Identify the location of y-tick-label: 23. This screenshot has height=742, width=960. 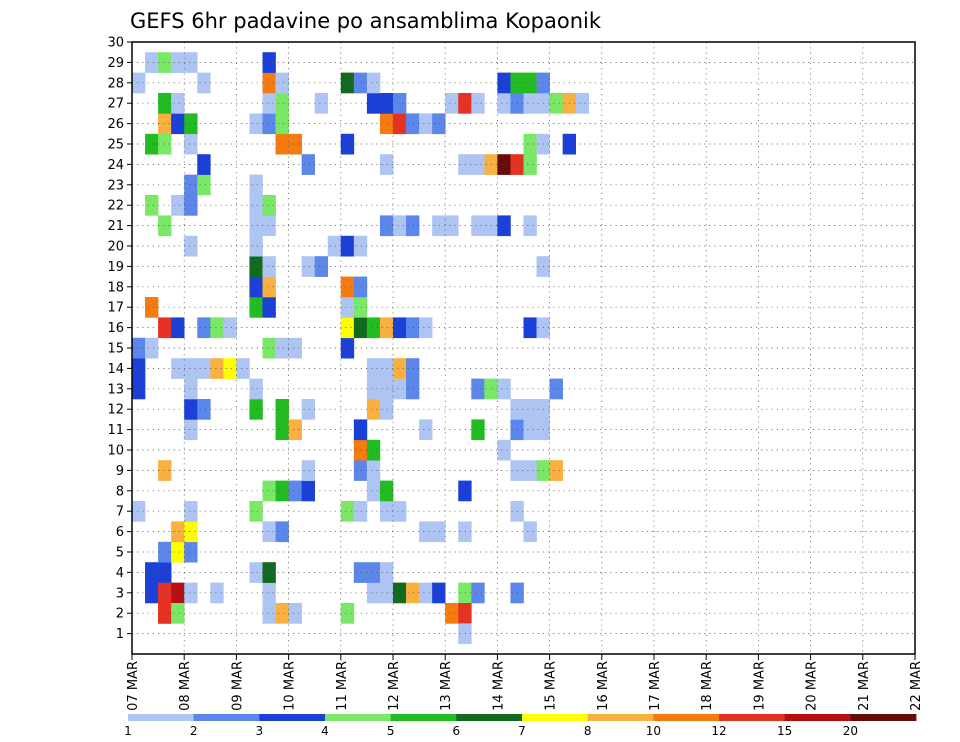
(115, 185).